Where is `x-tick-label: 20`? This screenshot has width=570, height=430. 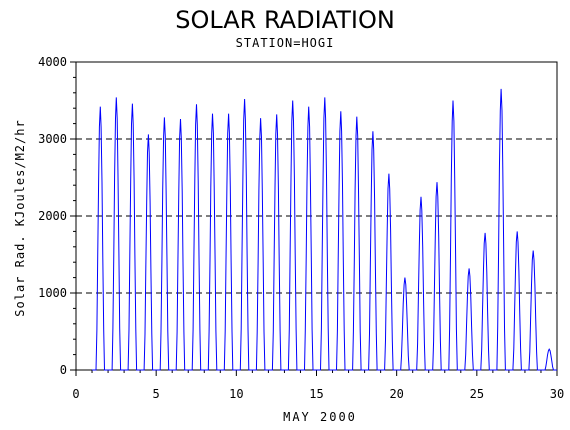 x-tick-label: 20 is located at coordinates (396, 394).